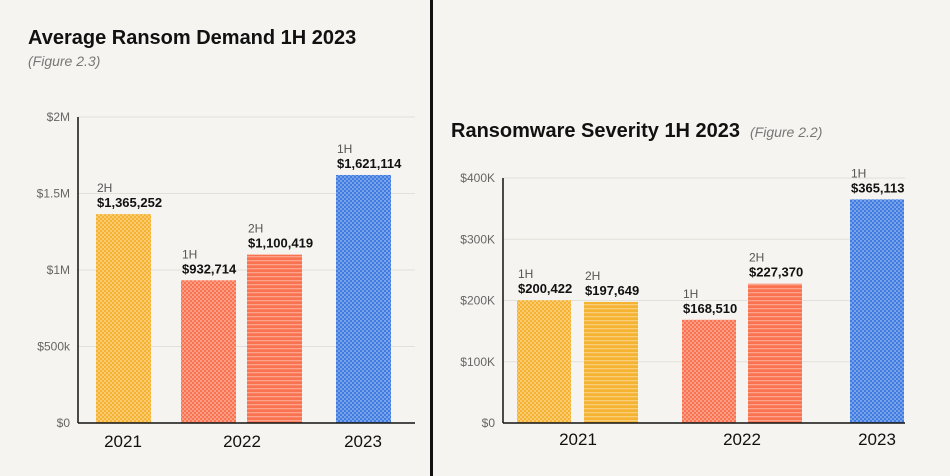 Image resolution: width=950 pixels, height=476 pixels. What do you see at coordinates (431, 238) in the screenshot?
I see `divider` at bounding box center [431, 238].